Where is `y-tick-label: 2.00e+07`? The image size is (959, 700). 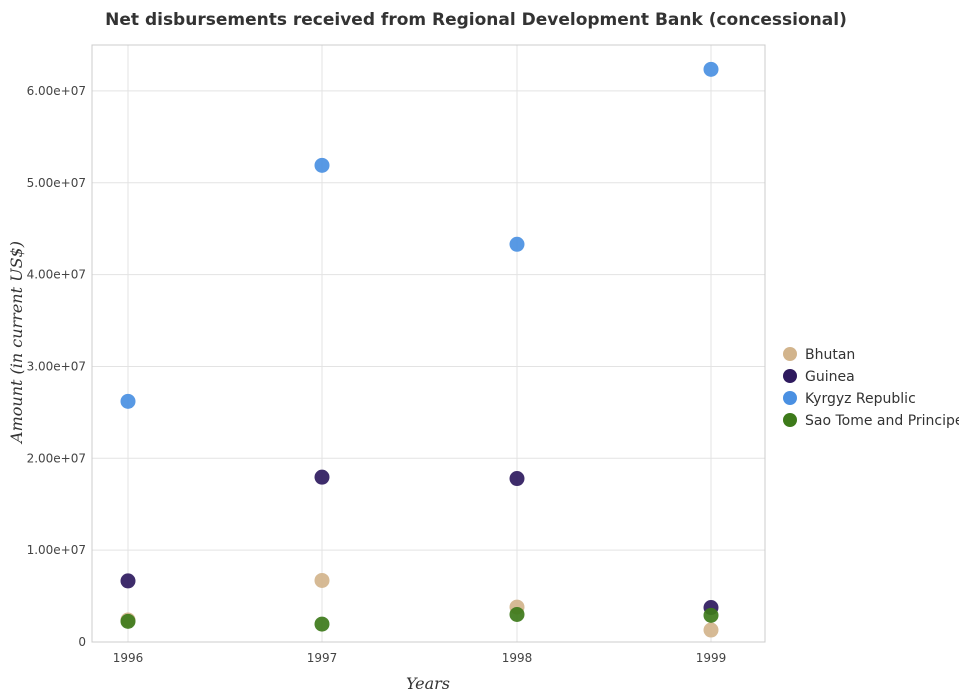 y-tick-label: 2.00e+07 is located at coordinates (56, 458).